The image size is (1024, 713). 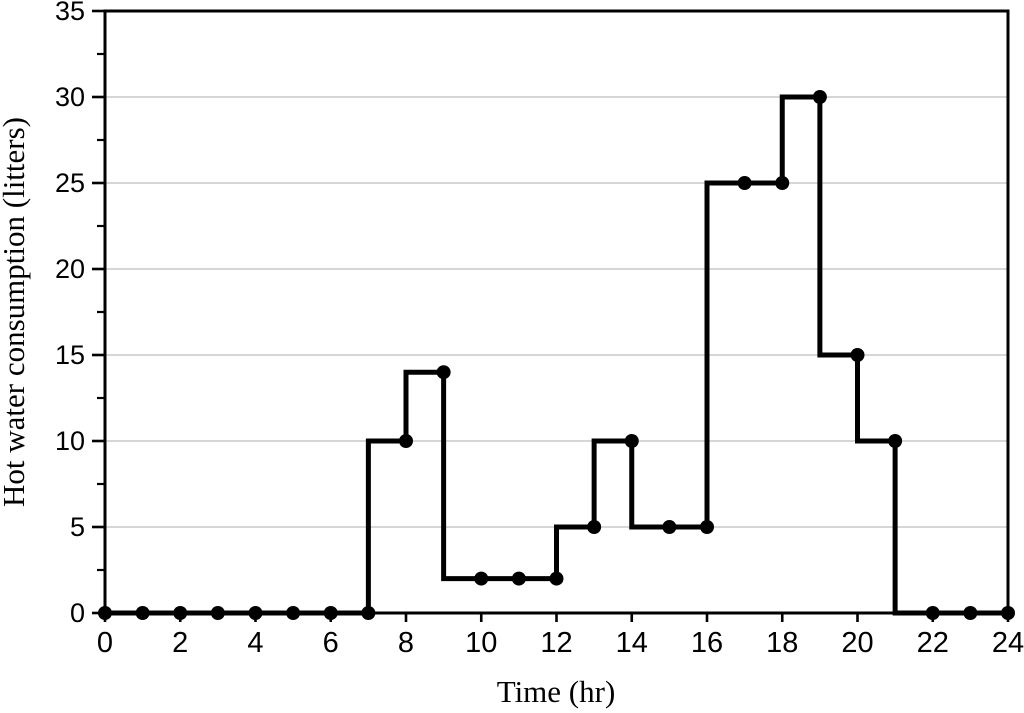 What do you see at coordinates (105, 643) in the screenshot?
I see `x-tick-label: 0` at bounding box center [105, 643].